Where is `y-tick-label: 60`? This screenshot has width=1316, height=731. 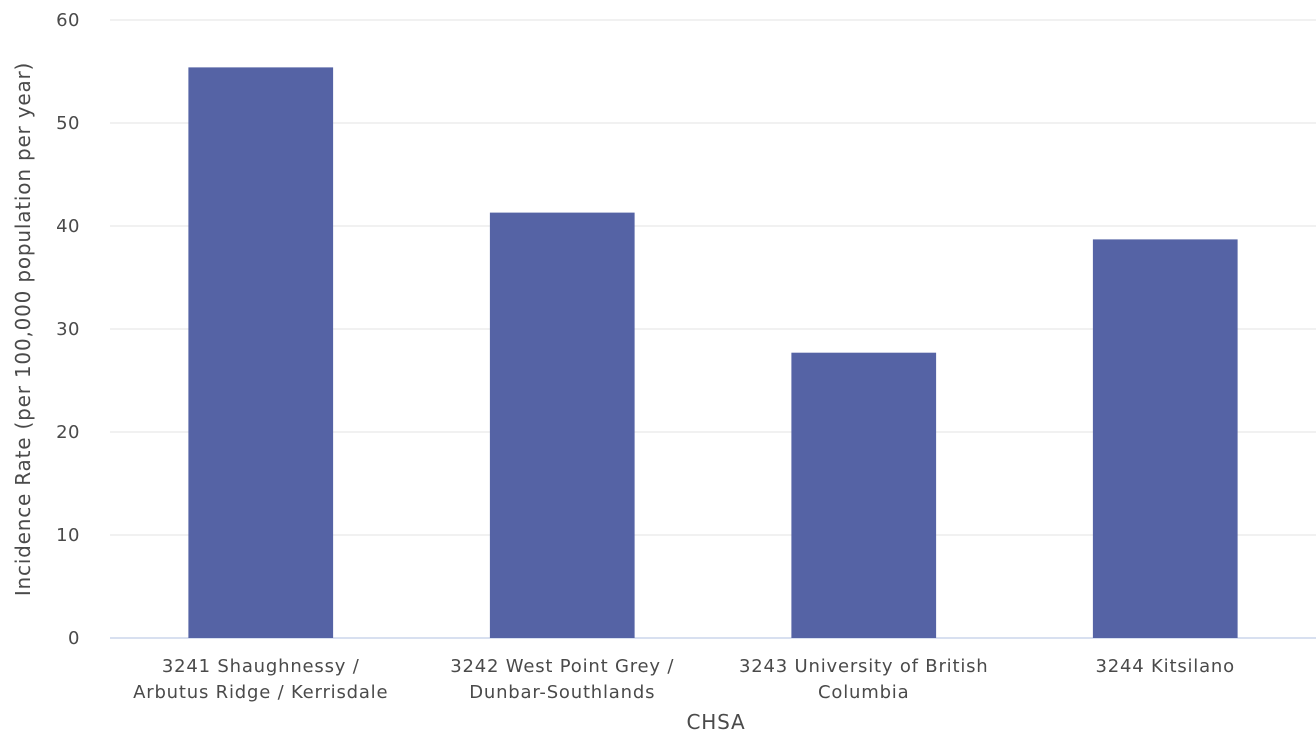 y-tick-label: 60 is located at coordinates (68, 20).